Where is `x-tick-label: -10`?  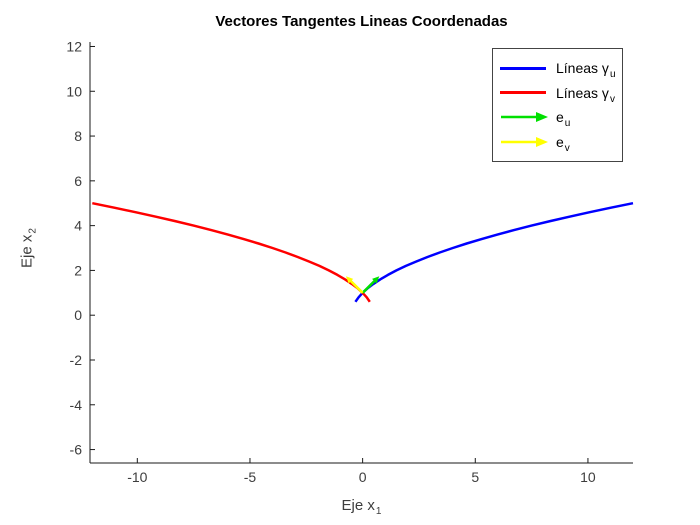
x-tick-label: -10 is located at coordinates (137, 477).